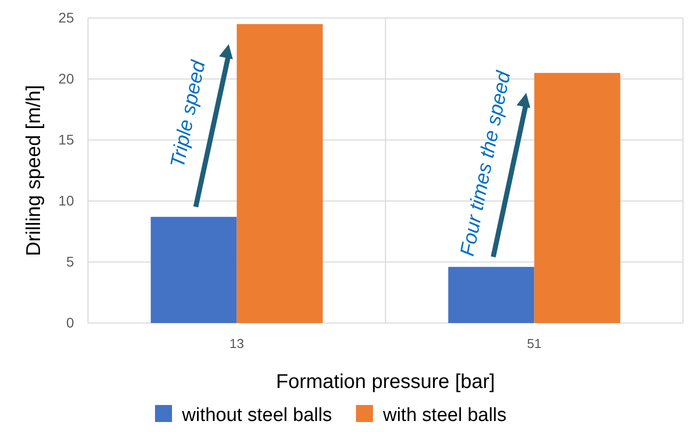 This screenshot has width=689, height=432. Describe the element at coordinates (486, 163) in the screenshot. I see `annotation: Four times the speed` at that location.